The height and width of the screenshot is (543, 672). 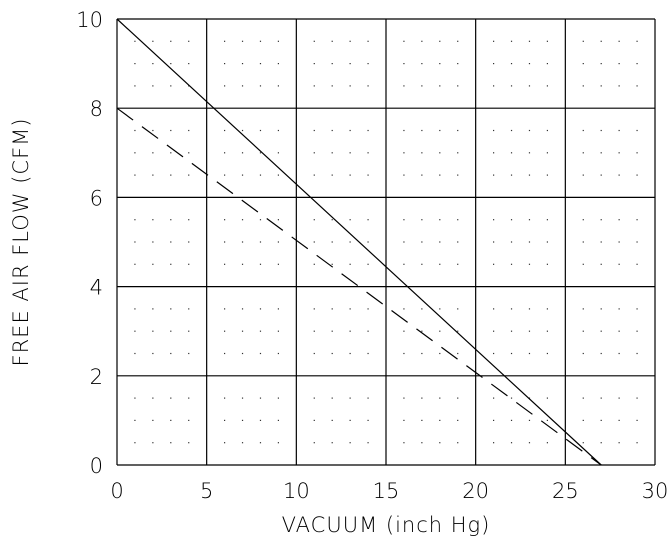 What do you see at coordinates (96, 198) in the screenshot?
I see `y-tick-label: 6` at bounding box center [96, 198].